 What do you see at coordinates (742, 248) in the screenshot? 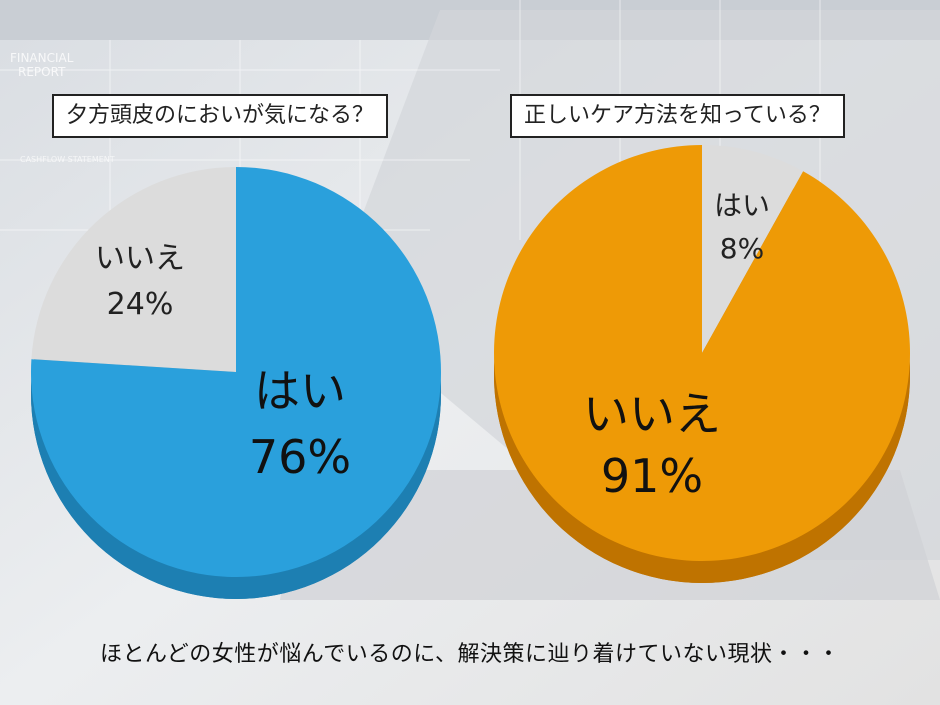
I see `pie-2-value-yes: 8%` at bounding box center [742, 248].